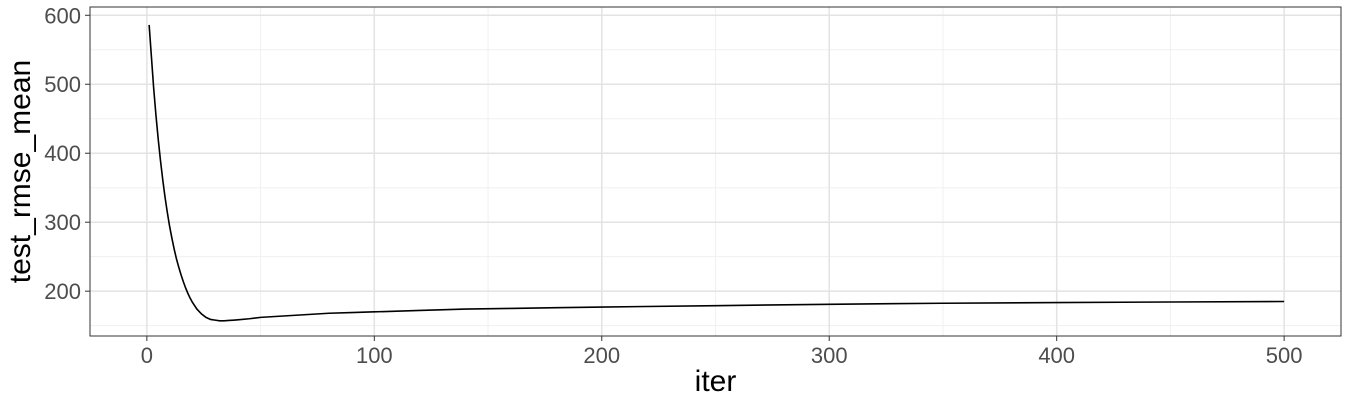 The width and height of the screenshot is (1350, 400). I want to click on x-axis-title: iter, so click(716, 381).